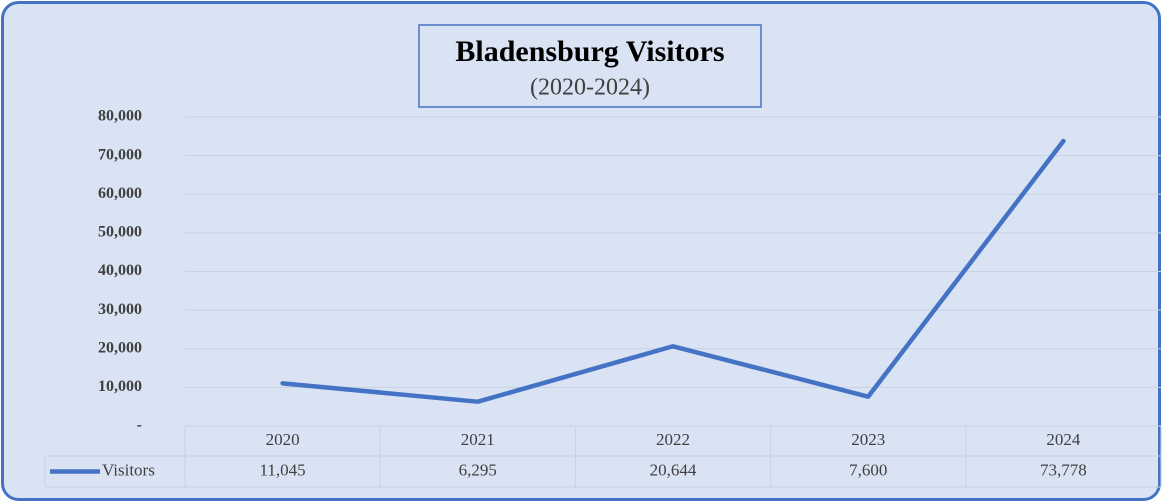 This screenshot has height=503, width=1163. Describe the element at coordinates (120, 270) in the screenshot. I see `y-tick-label: 40,000` at that location.